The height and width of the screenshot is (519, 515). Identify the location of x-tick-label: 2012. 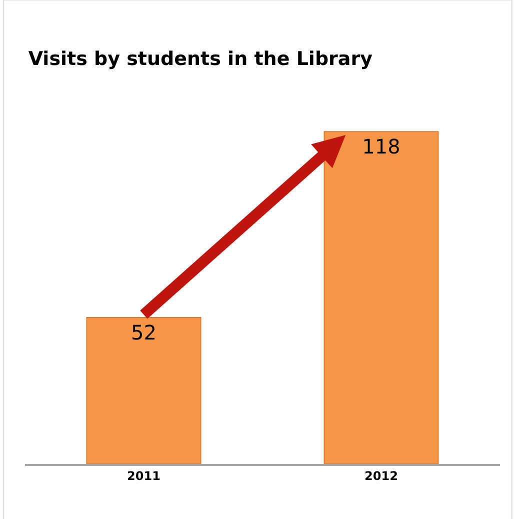
(381, 476).